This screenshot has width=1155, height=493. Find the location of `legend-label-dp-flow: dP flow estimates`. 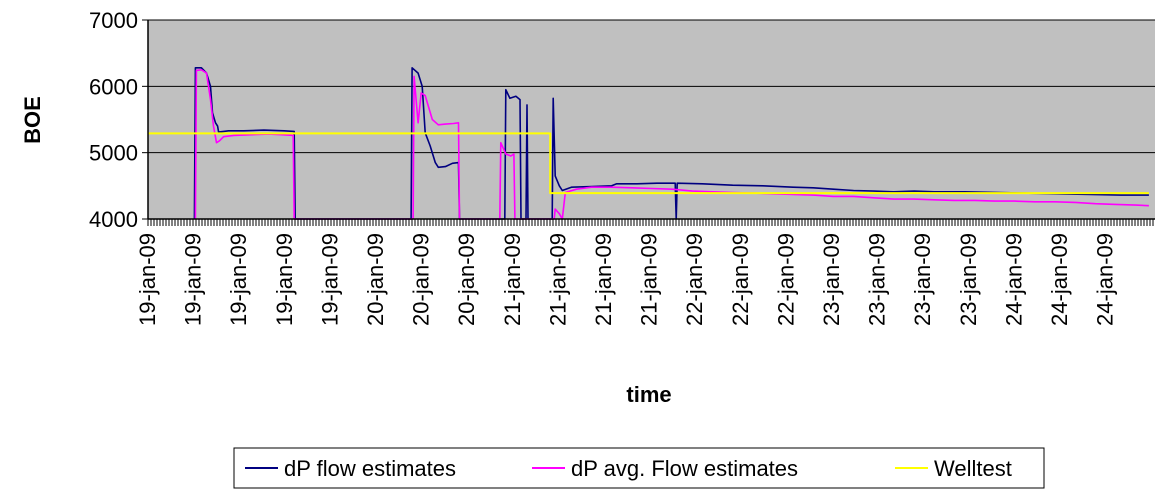

legend-label-dp-flow: dP flow estimates is located at coordinates (370, 468).